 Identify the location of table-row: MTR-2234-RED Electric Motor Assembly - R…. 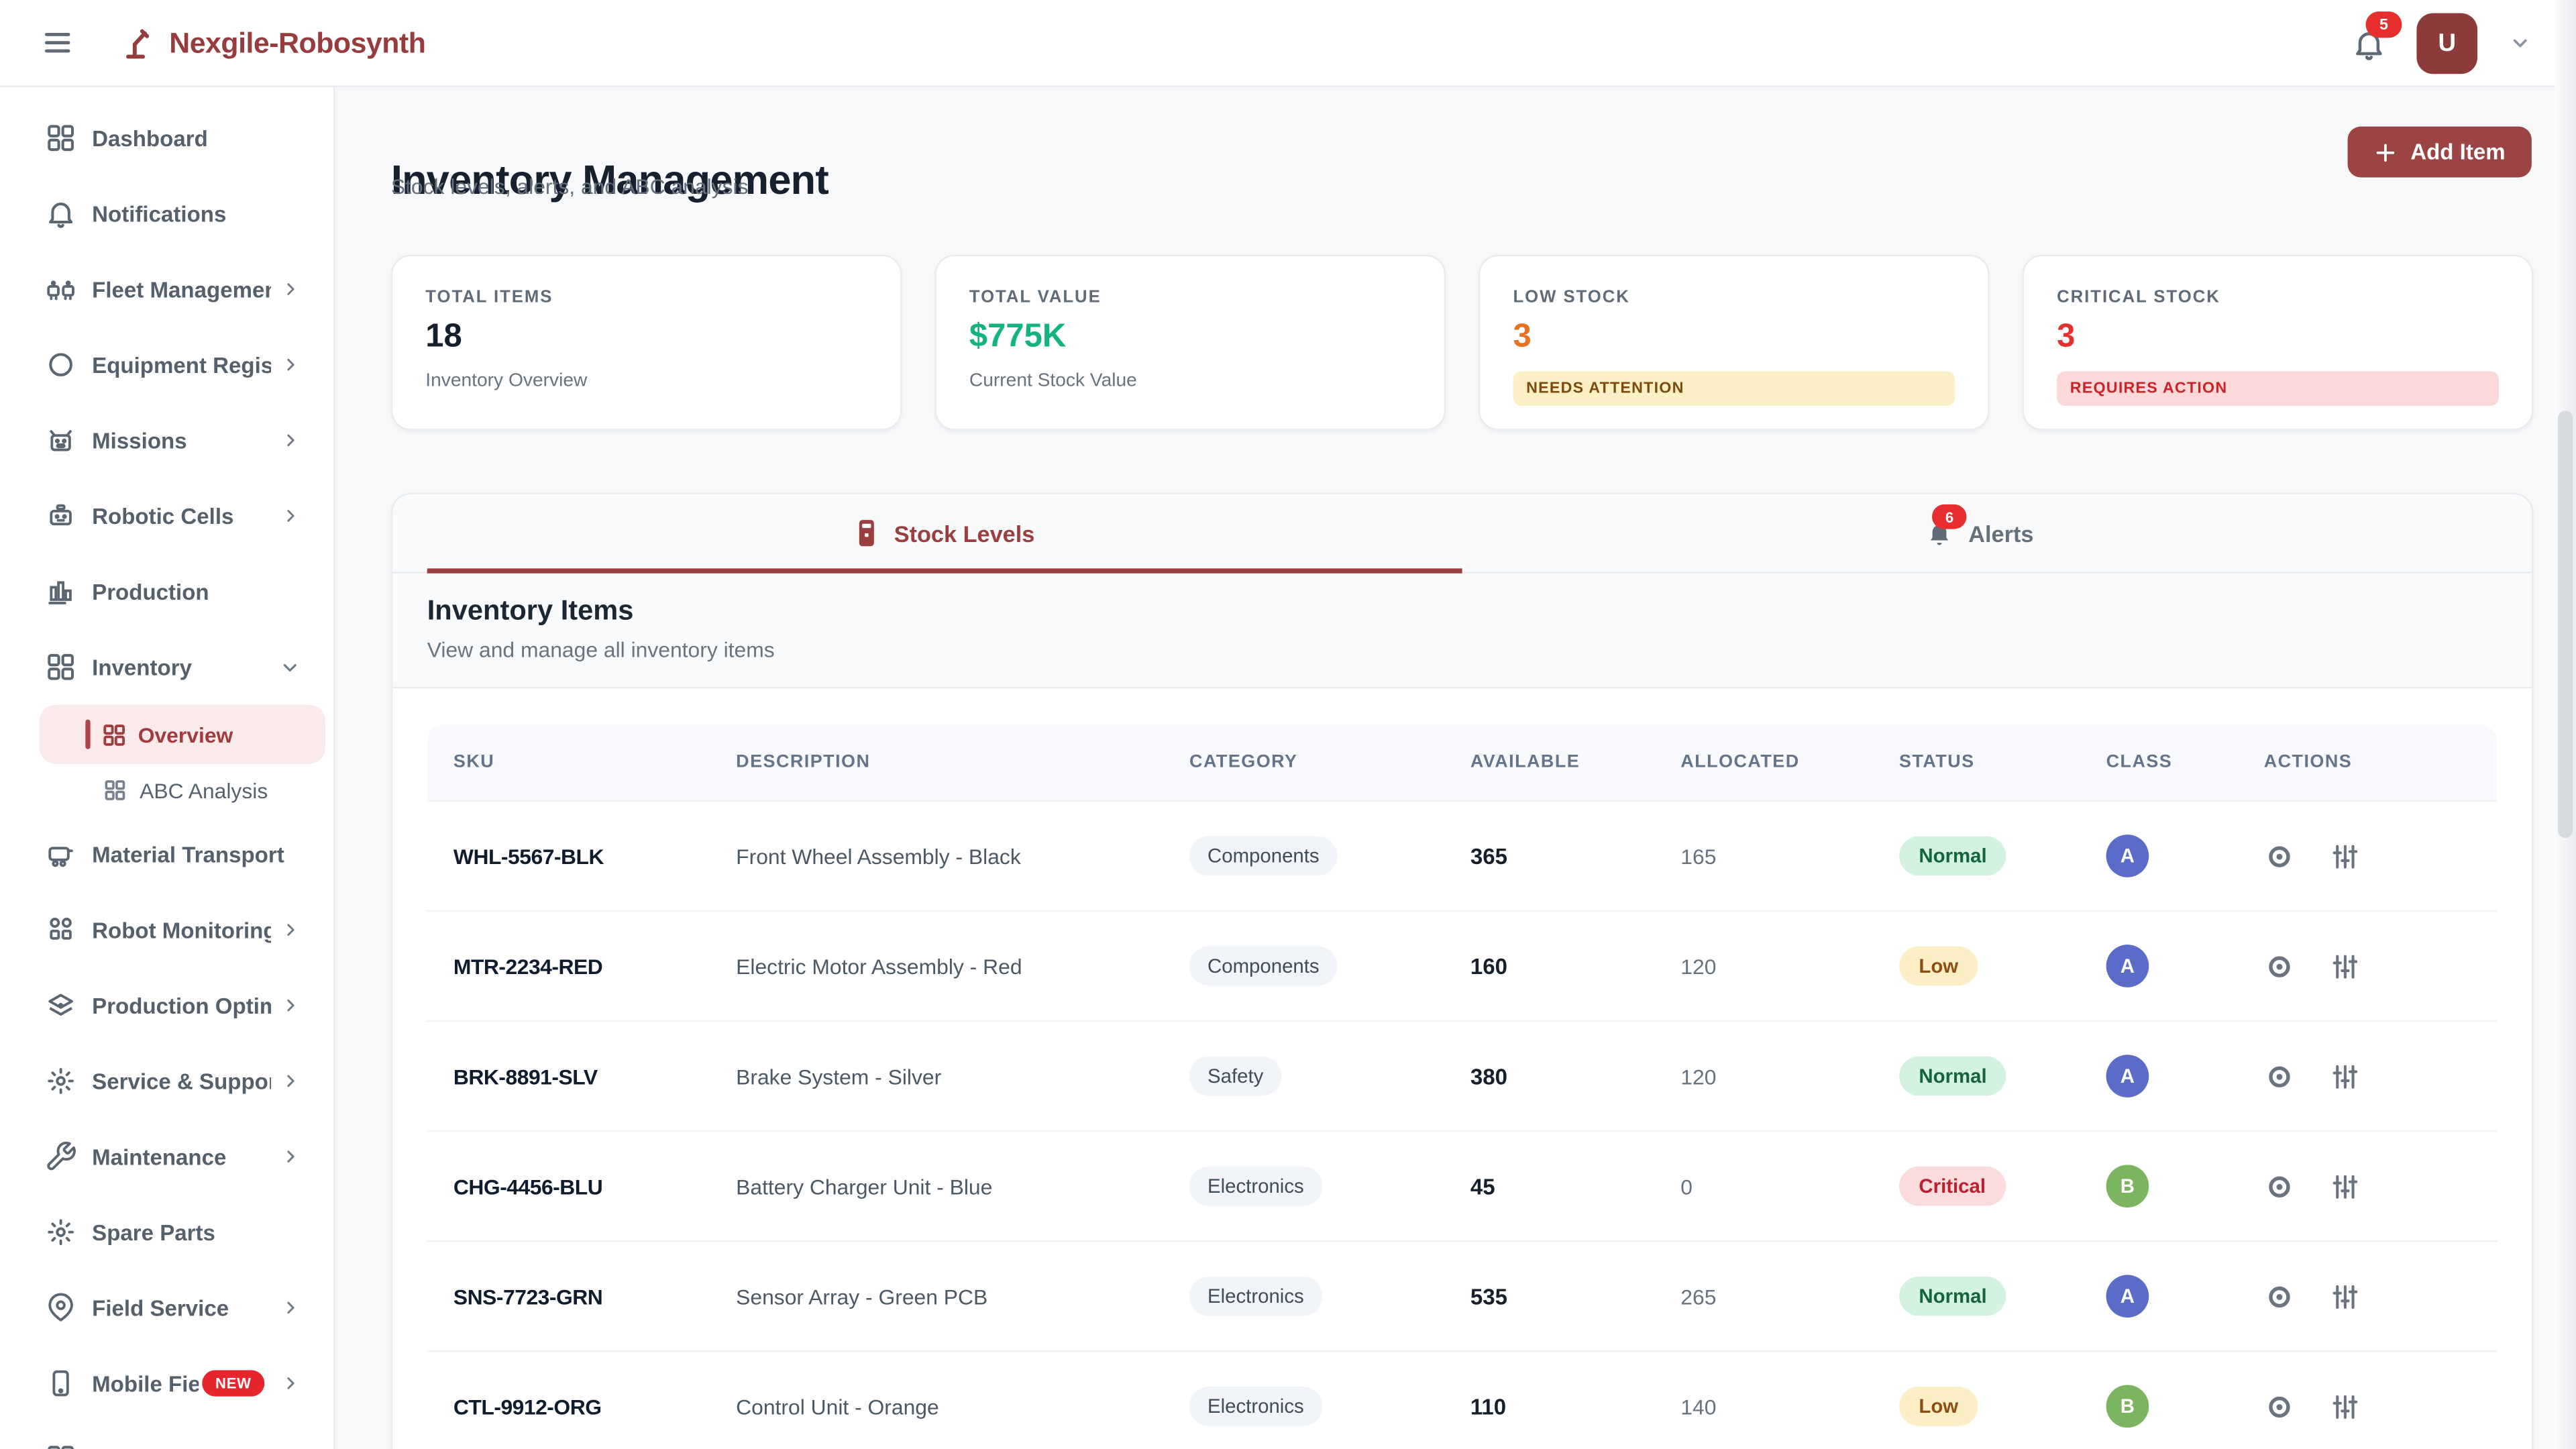
(1462, 965).